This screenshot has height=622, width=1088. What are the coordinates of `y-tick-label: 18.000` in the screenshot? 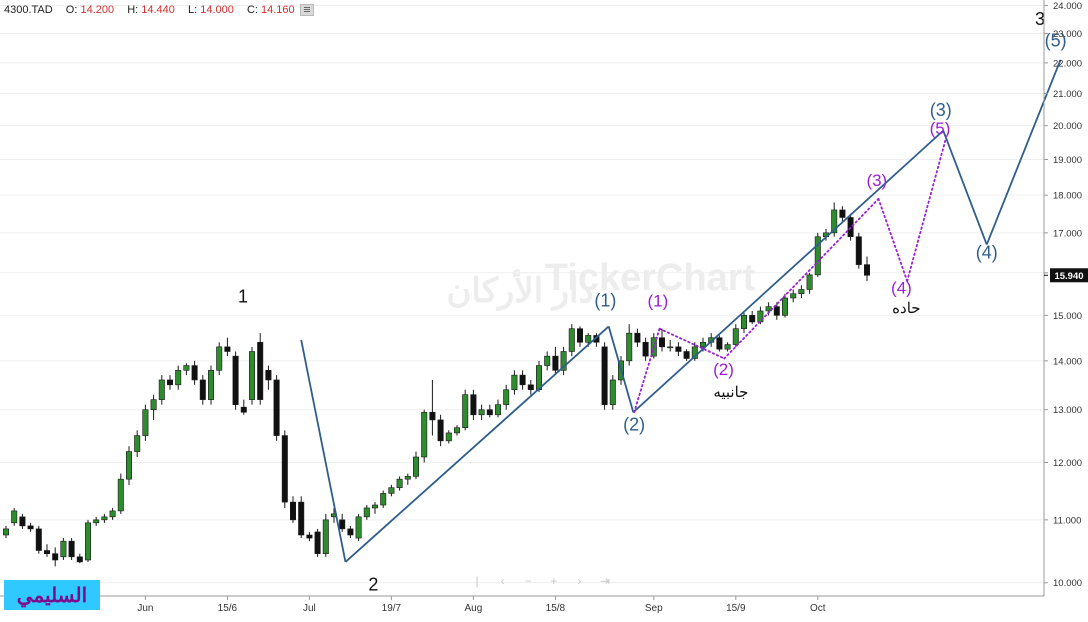 It's located at (1067, 196).